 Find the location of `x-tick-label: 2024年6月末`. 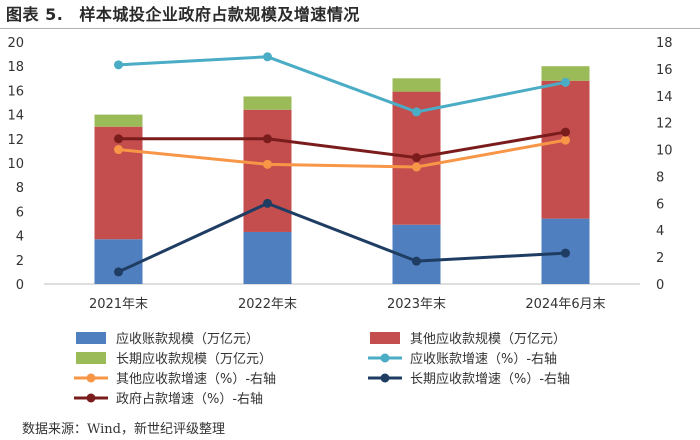

x-tick-label: 2024年6月末 is located at coordinates (565, 304).